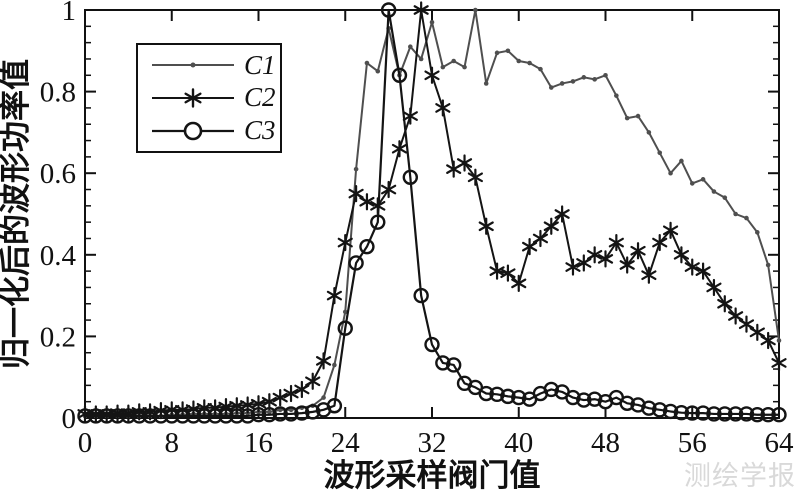 The height and width of the screenshot is (497, 800). Describe the element at coordinates (215, 98) in the screenshot. I see `legend-item-c2: C2` at that location.